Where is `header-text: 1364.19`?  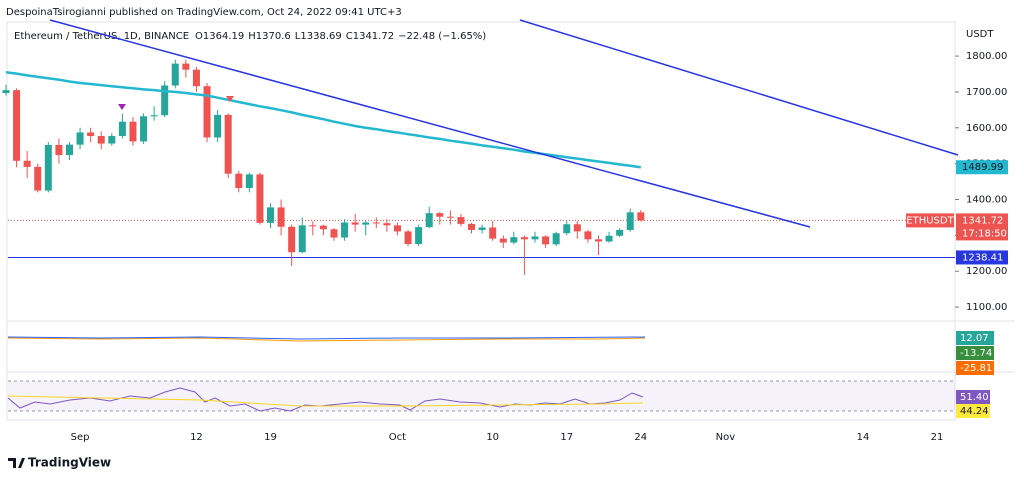
header-text: 1364.19 is located at coordinates (223, 36).